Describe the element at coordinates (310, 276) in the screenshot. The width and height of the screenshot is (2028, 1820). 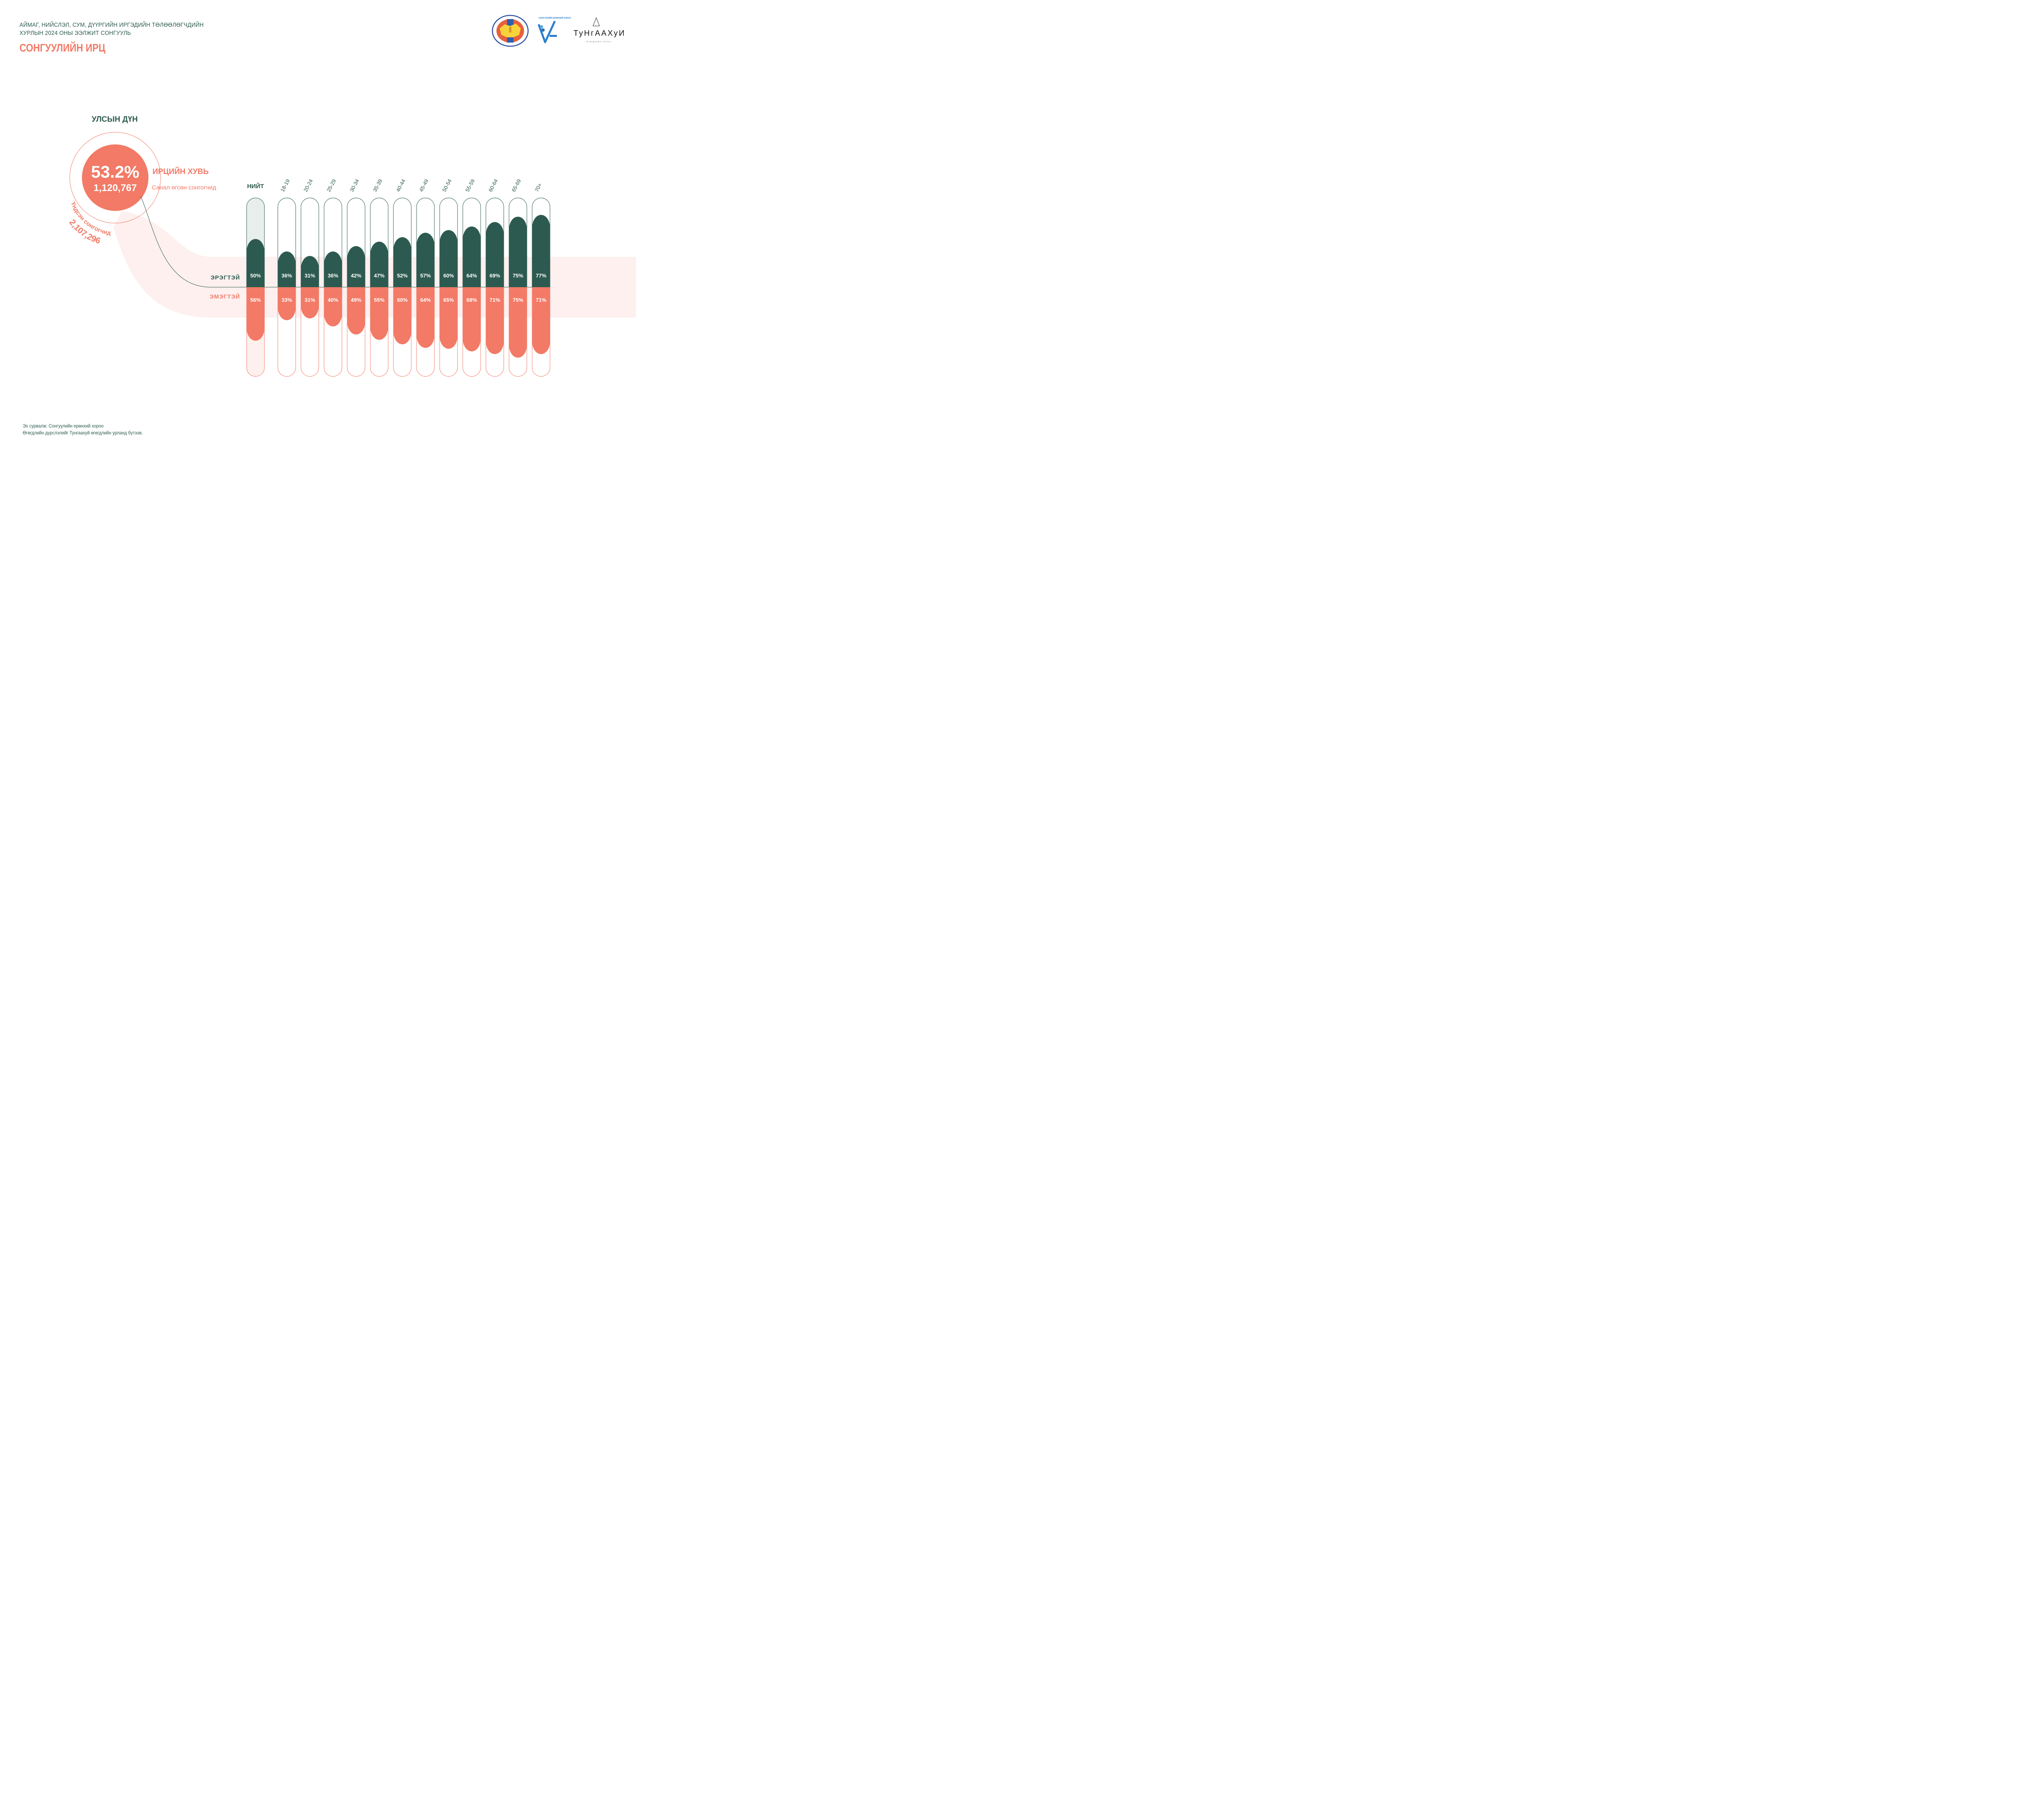
I see `value-label-male: 31%` at that location.